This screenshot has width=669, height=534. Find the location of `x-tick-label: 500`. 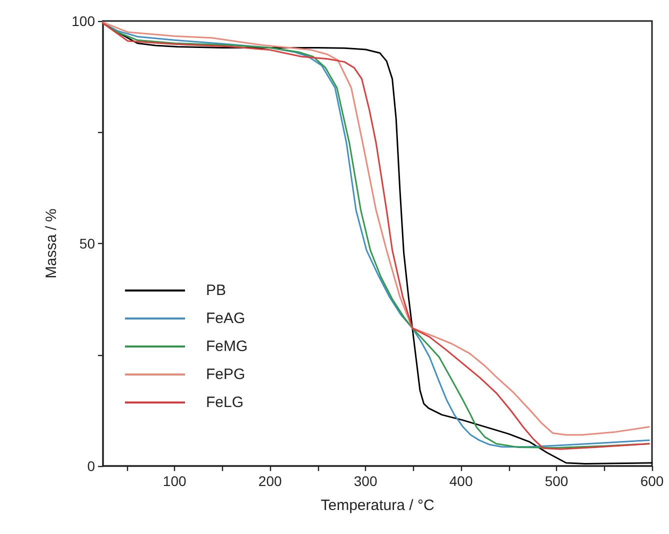

x-tick-label: 500 is located at coordinates (556, 481).